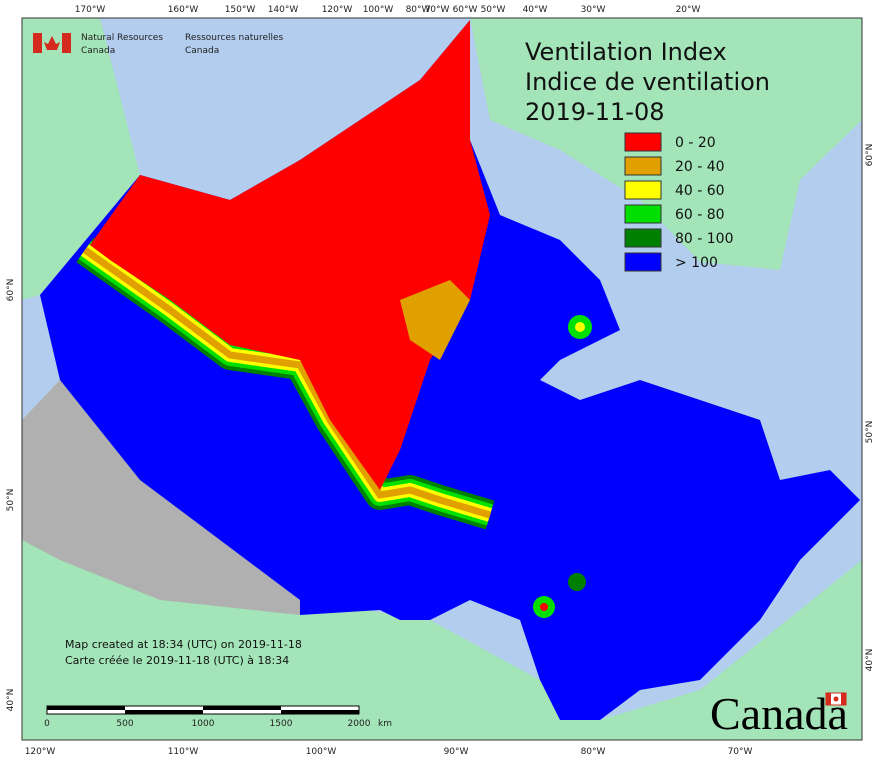 The width and height of the screenshot is (880, 764). Describe the element at coordinates (234, 38) in the screenshot. I see `agency-name: Ressources naturelles` at that location.